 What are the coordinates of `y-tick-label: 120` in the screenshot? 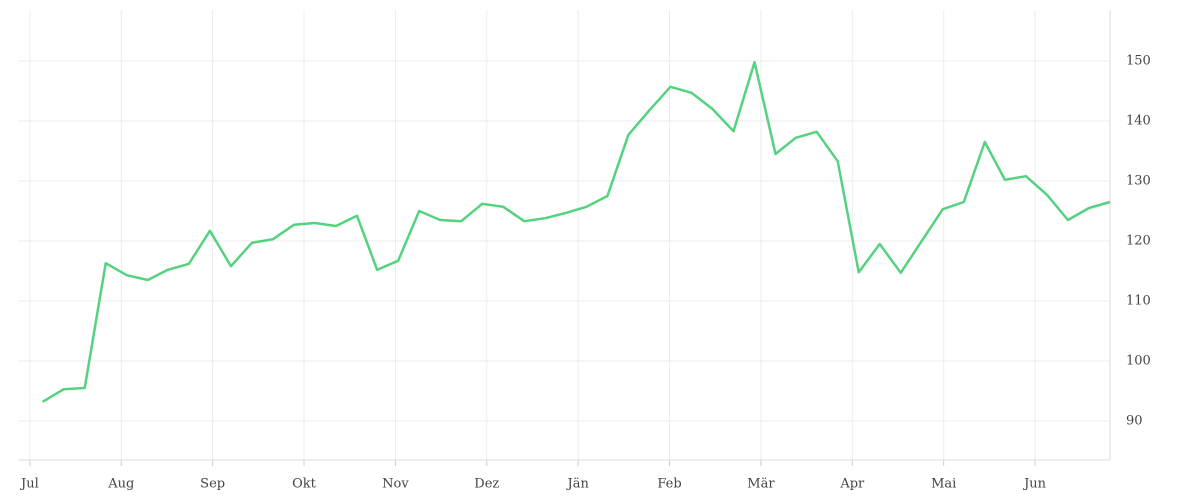 It's located at (1138, 241).